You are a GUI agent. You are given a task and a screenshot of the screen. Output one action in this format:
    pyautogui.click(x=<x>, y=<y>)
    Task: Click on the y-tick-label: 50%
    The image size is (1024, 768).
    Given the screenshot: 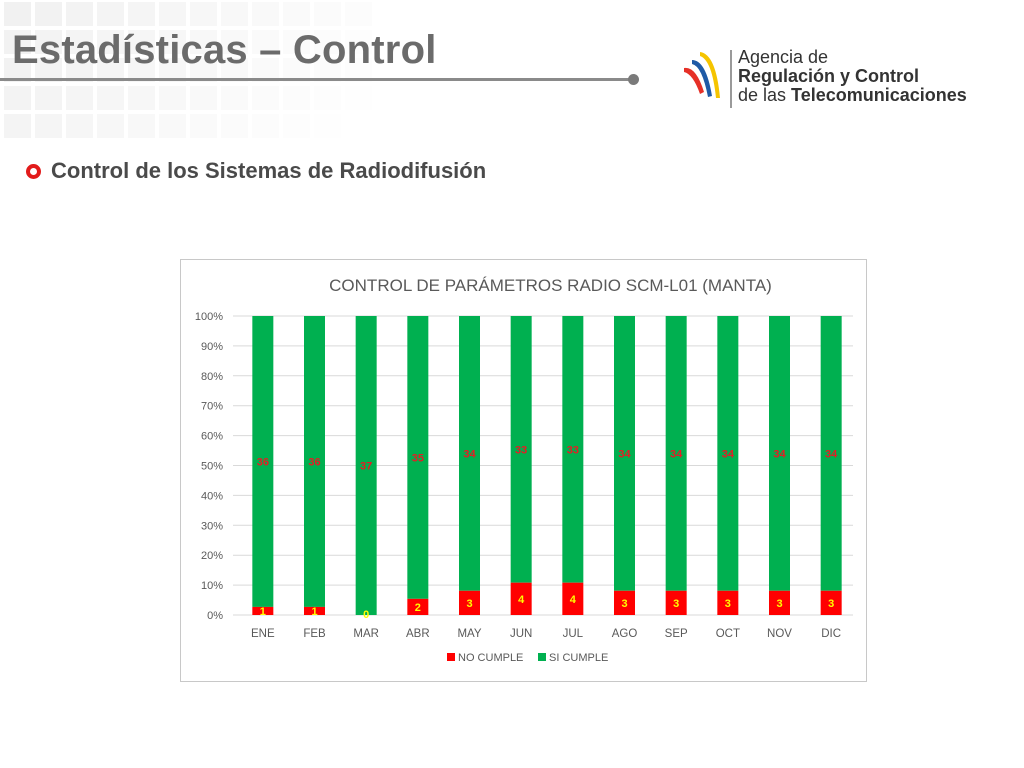 What is the action you would take?
    pyautogui.click(x=212, y=467)
    